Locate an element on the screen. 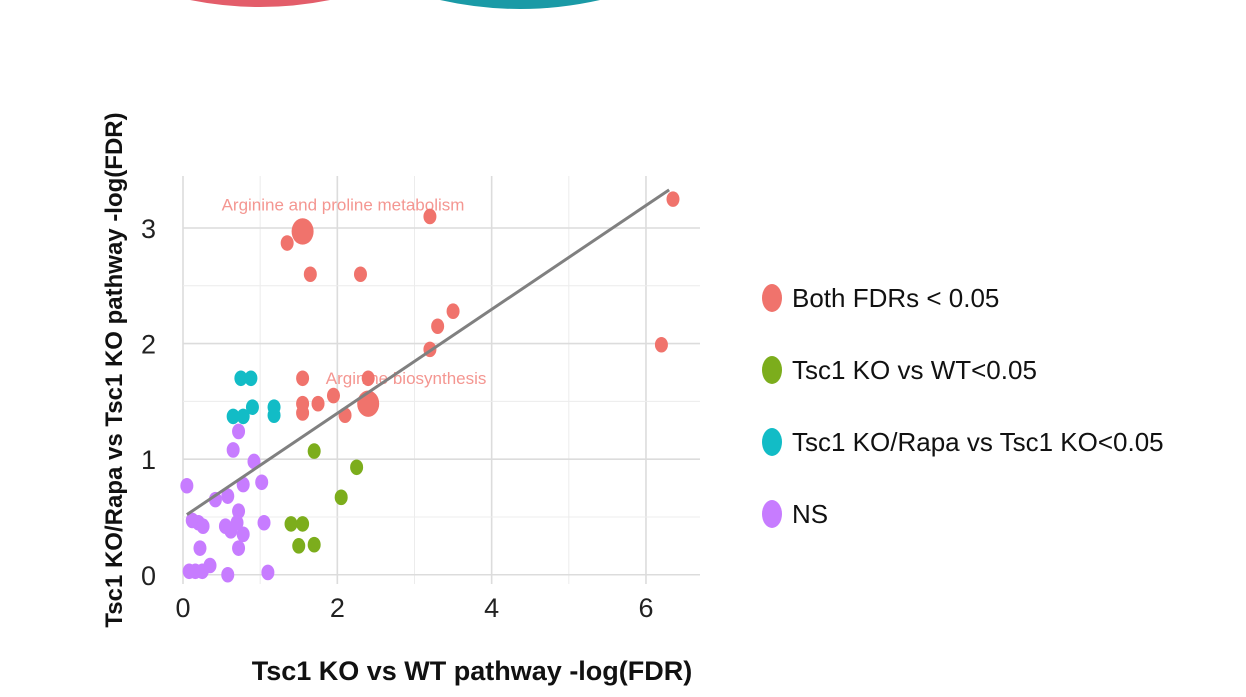  y-tick-labels: 0 1 2 3 is located at coordinates (148, 402).